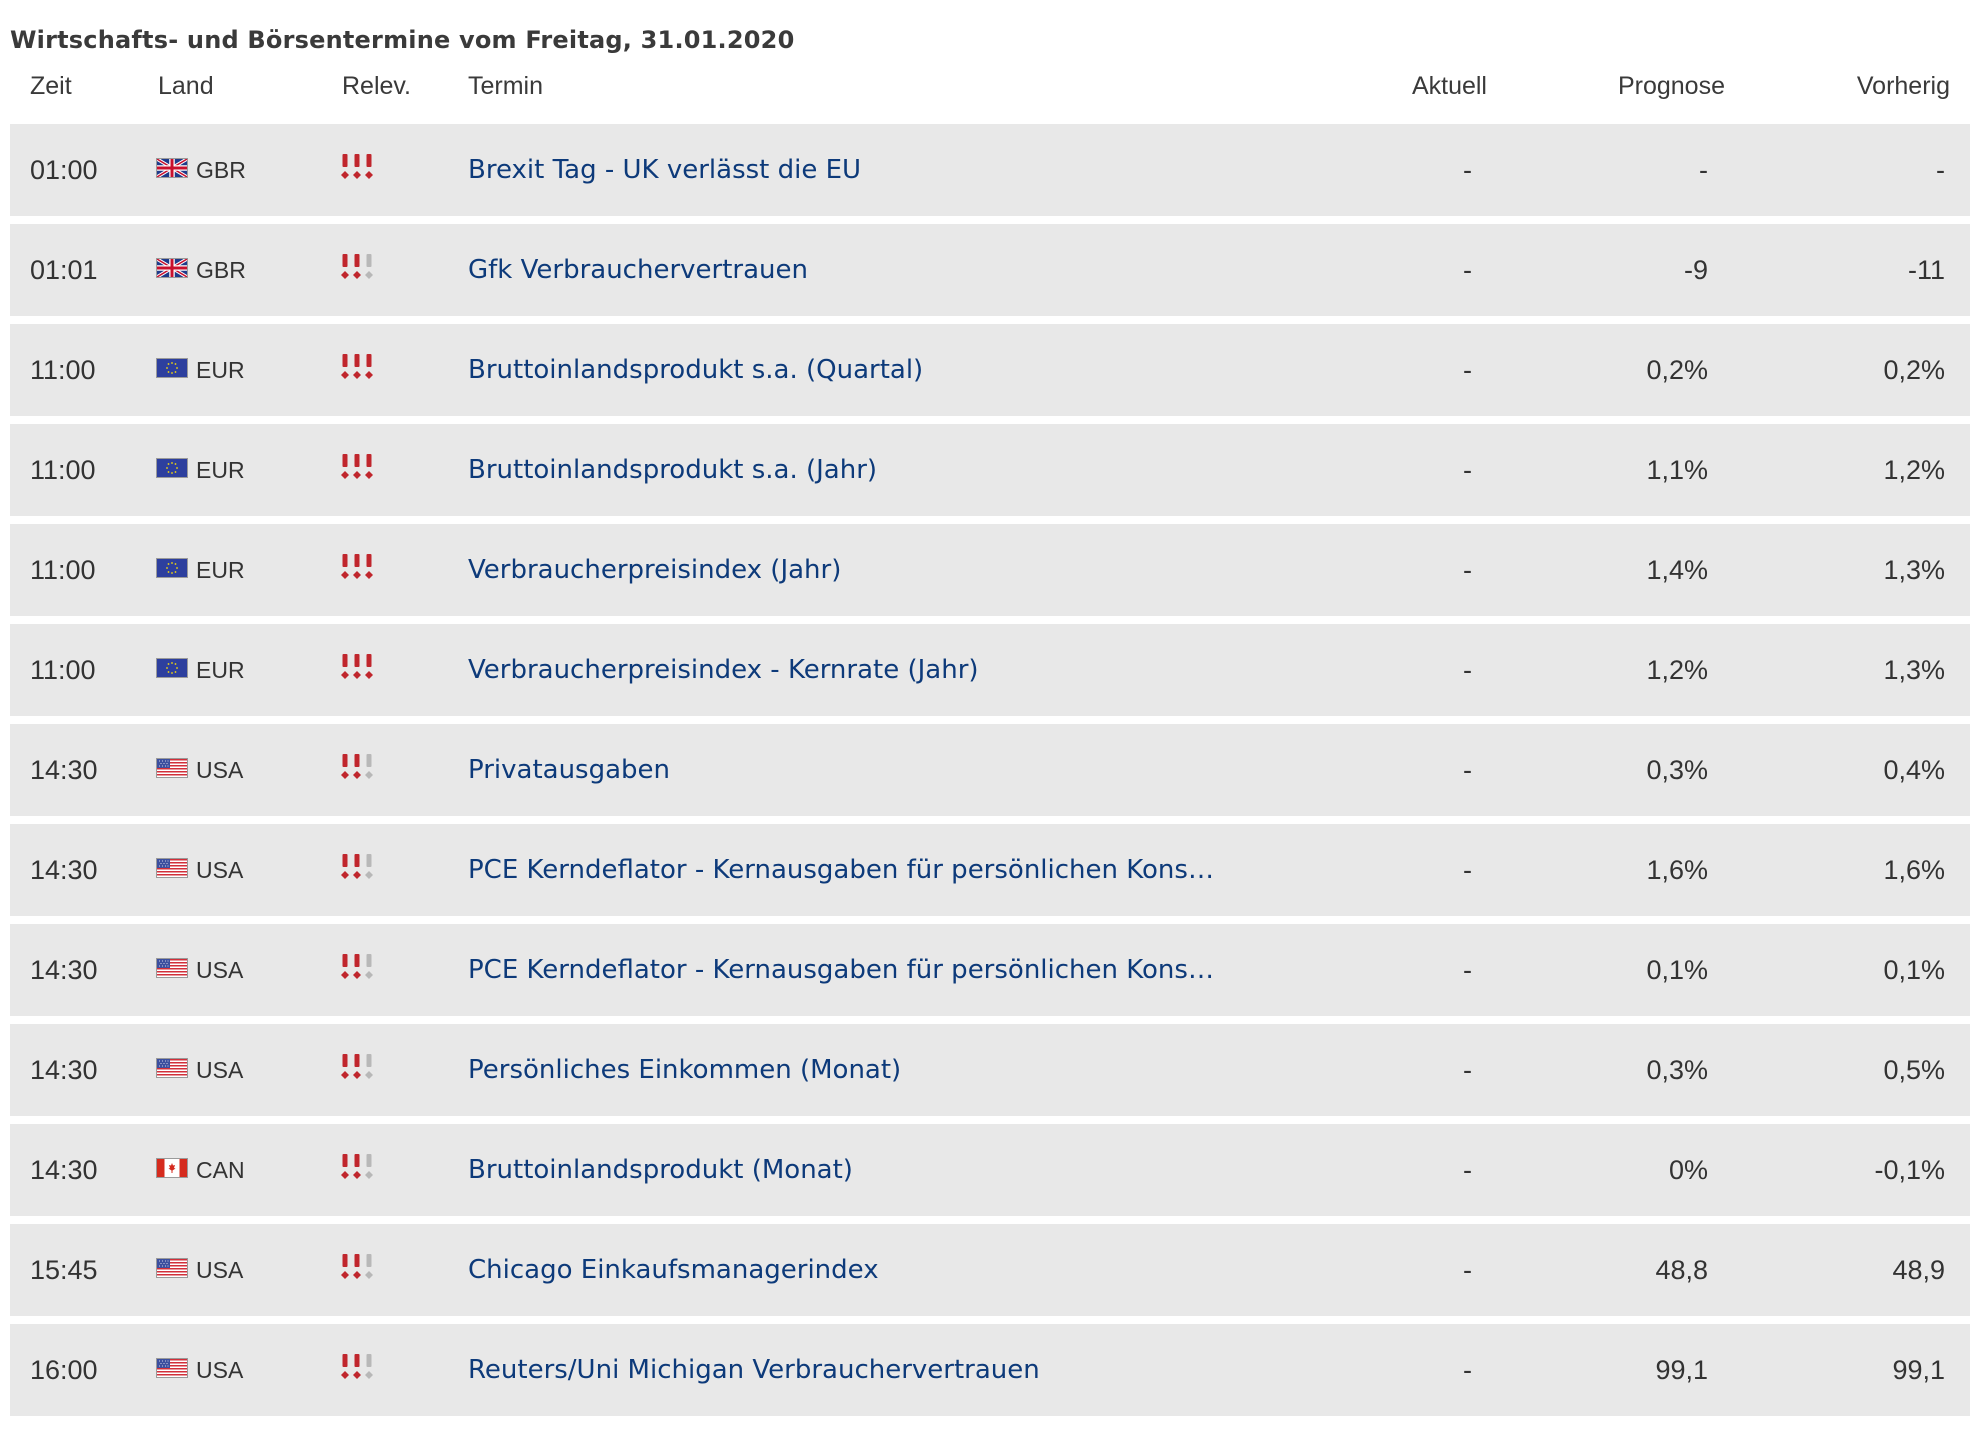 This screenshot has height=1432, width=1980. I want to click on header-relevance: Relev., so click(377, 86).